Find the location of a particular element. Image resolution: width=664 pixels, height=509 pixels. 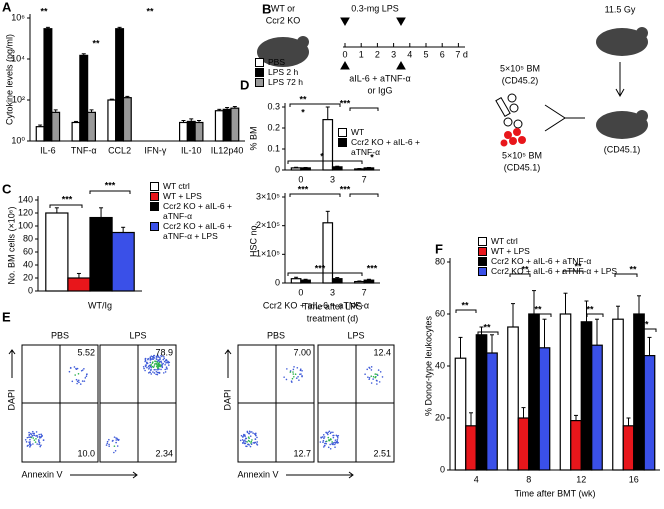

legend-item: WT is located at coordinates (388, 132).